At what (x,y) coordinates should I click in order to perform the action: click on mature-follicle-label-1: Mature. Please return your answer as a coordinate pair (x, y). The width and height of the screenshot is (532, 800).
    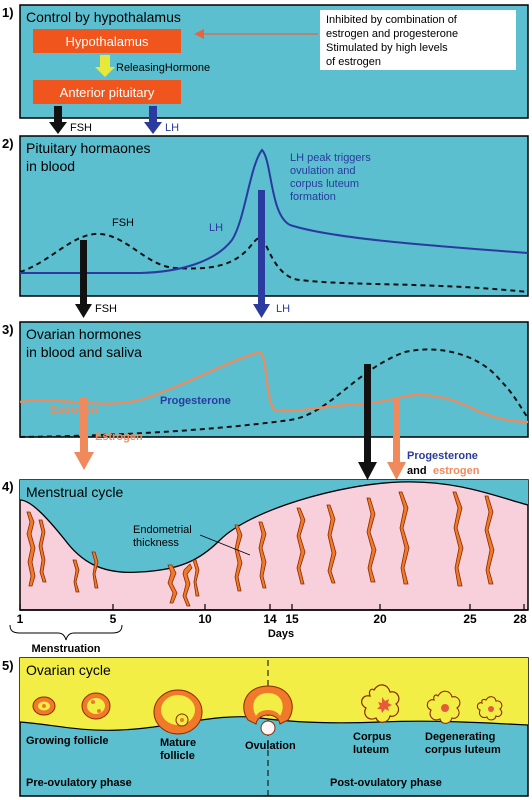
    Looking at the image, I should click on (178, 743).